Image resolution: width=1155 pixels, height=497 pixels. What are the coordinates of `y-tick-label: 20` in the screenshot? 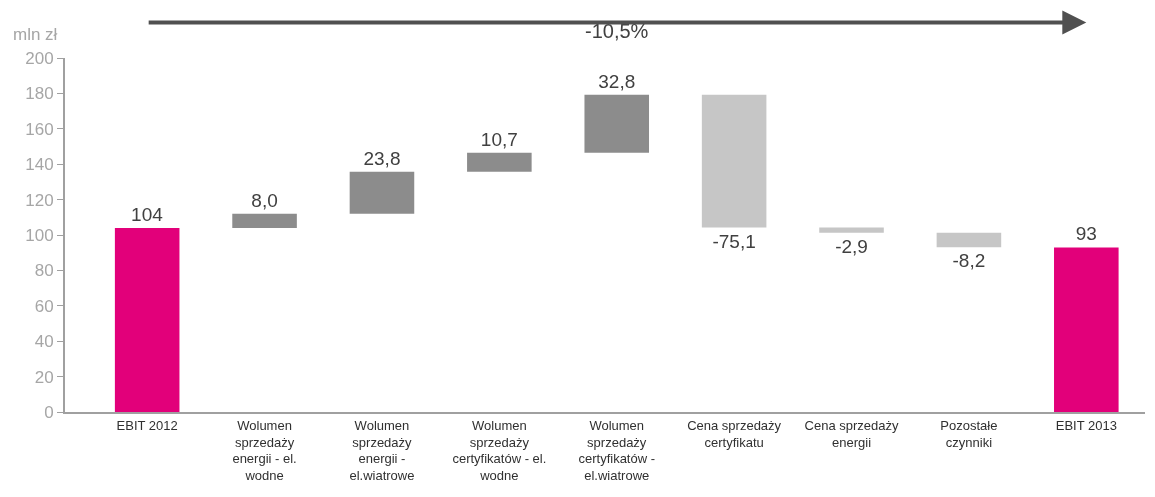 It's located at (44, 377).